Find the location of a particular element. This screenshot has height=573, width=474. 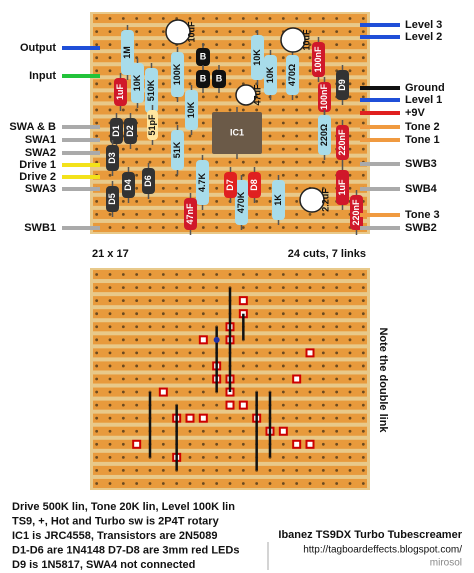

note-line: IC1 is JRC4558, Transistors are 2N5089 is located at coordinates (114, 536).